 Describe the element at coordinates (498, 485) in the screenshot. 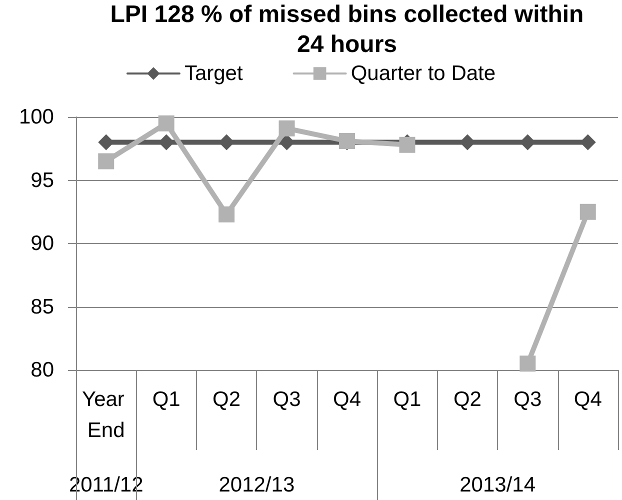

I see `text: 2013/14` at that location.